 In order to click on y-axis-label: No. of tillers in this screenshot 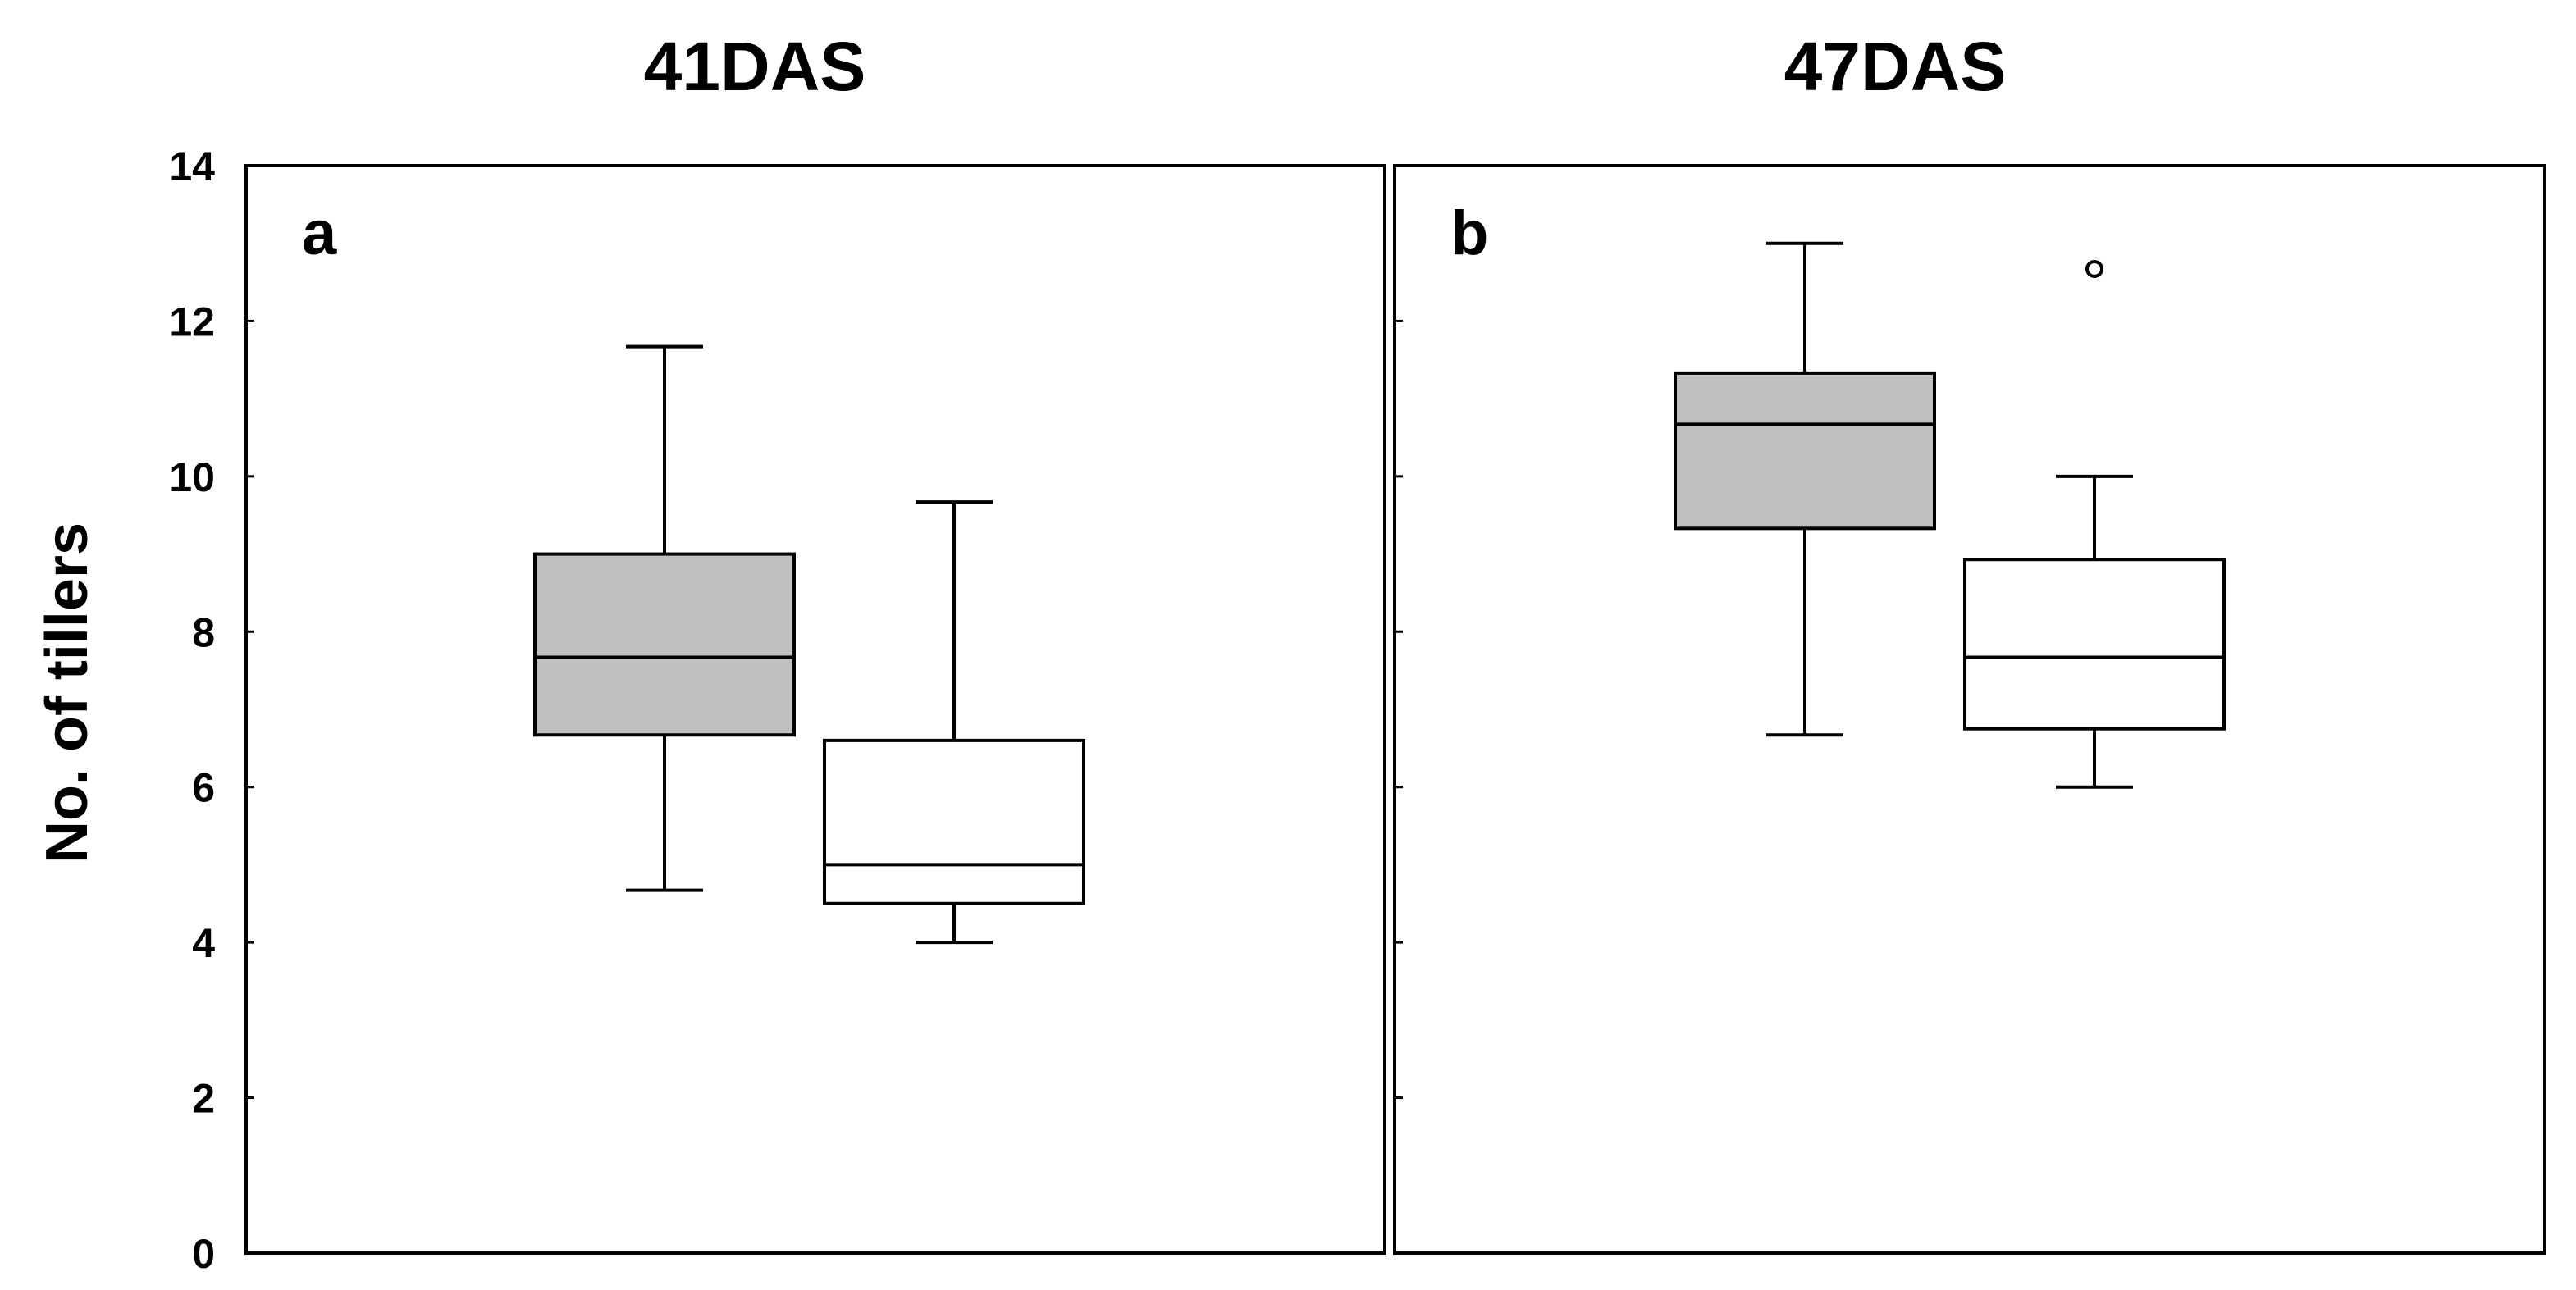, I will do `click(67, 693)`.